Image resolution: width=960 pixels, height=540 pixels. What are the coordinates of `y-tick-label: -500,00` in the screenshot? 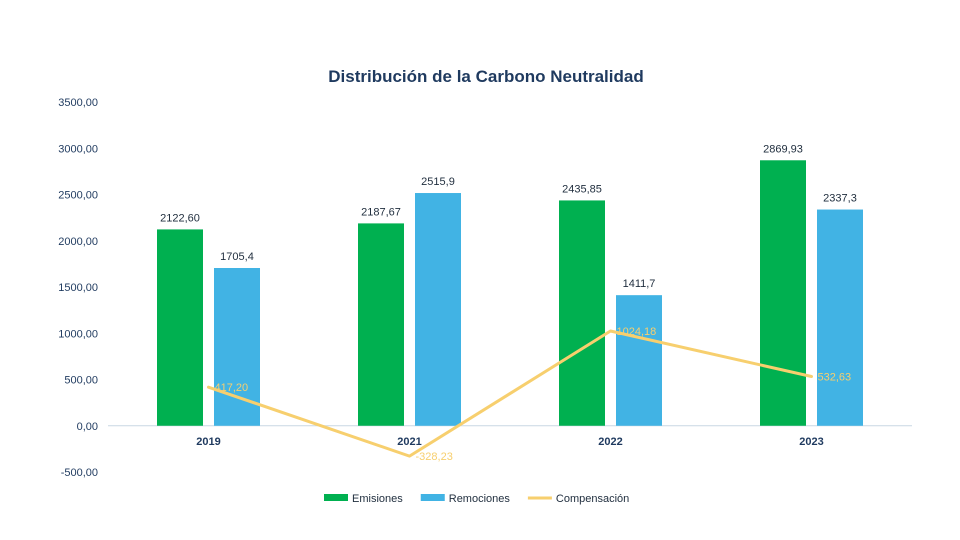 It's located at (79, 473).